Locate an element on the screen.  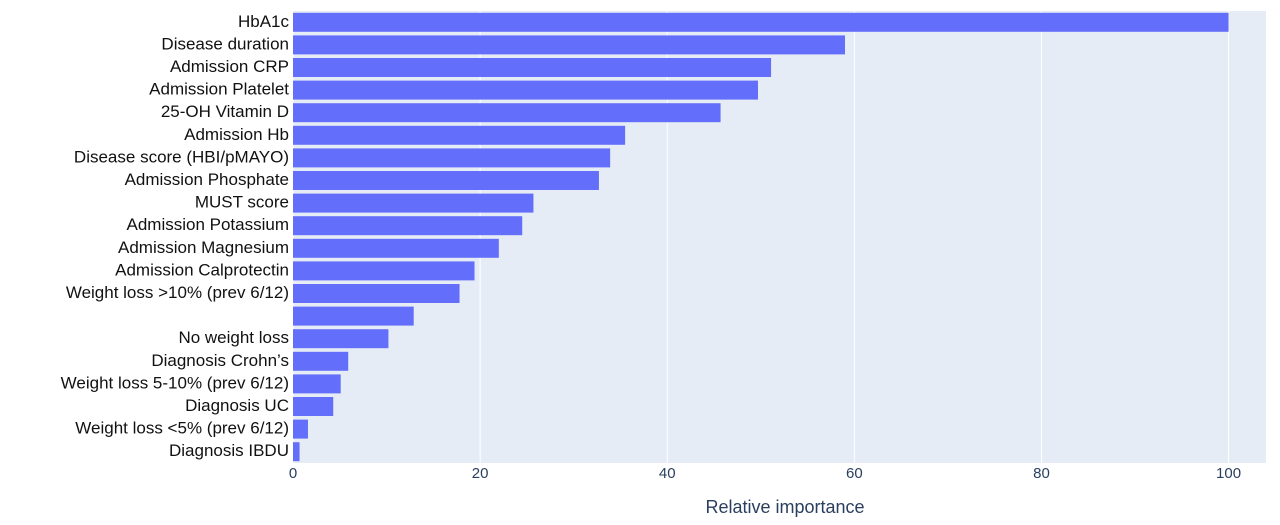
y-tick-label: Admission Calprotectin is located at coordinates (202, 269).